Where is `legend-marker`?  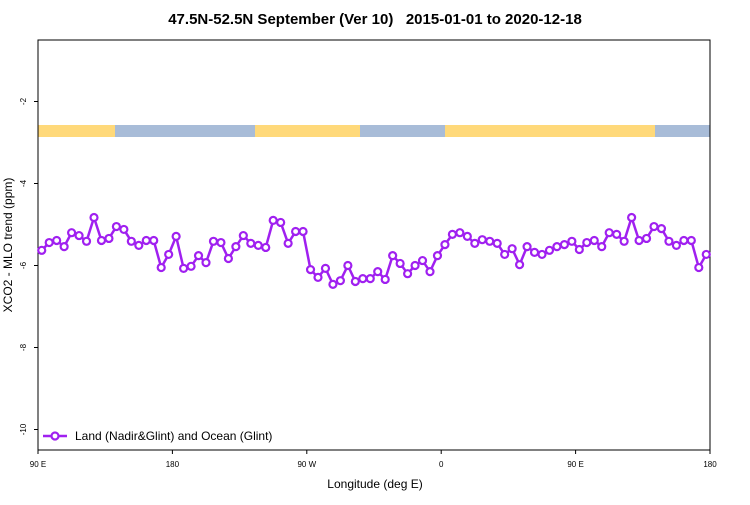 legend-marker is located at coordinates (55, 436).